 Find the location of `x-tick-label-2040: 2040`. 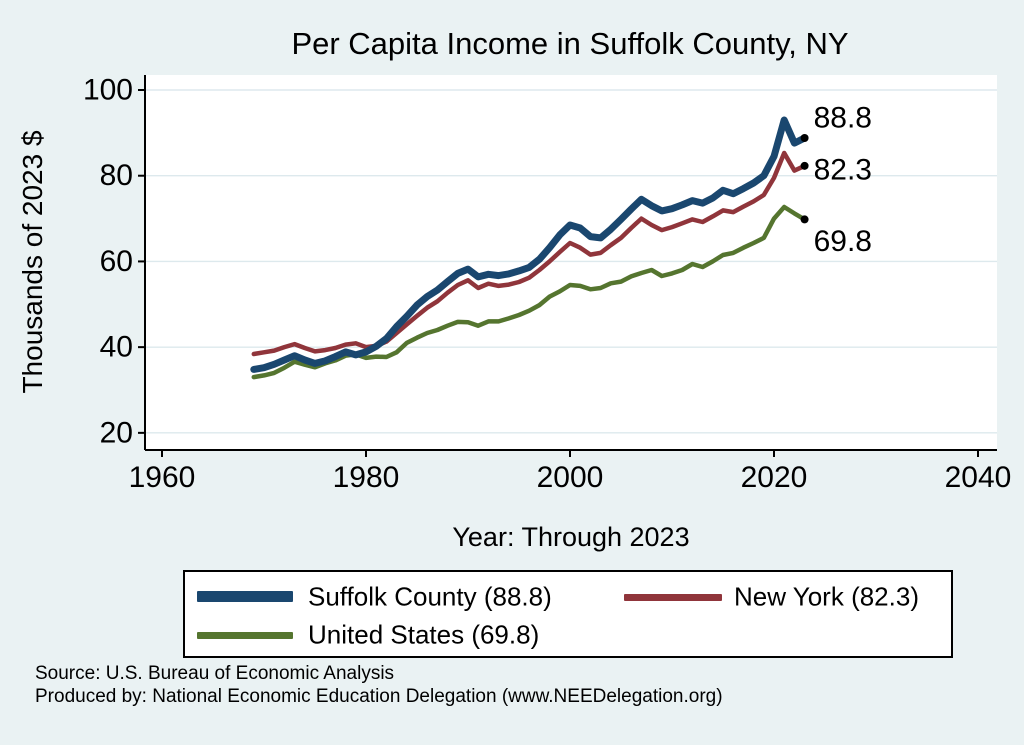

x-tick-label-2040: 2040 is located at coordinates (978, 477).